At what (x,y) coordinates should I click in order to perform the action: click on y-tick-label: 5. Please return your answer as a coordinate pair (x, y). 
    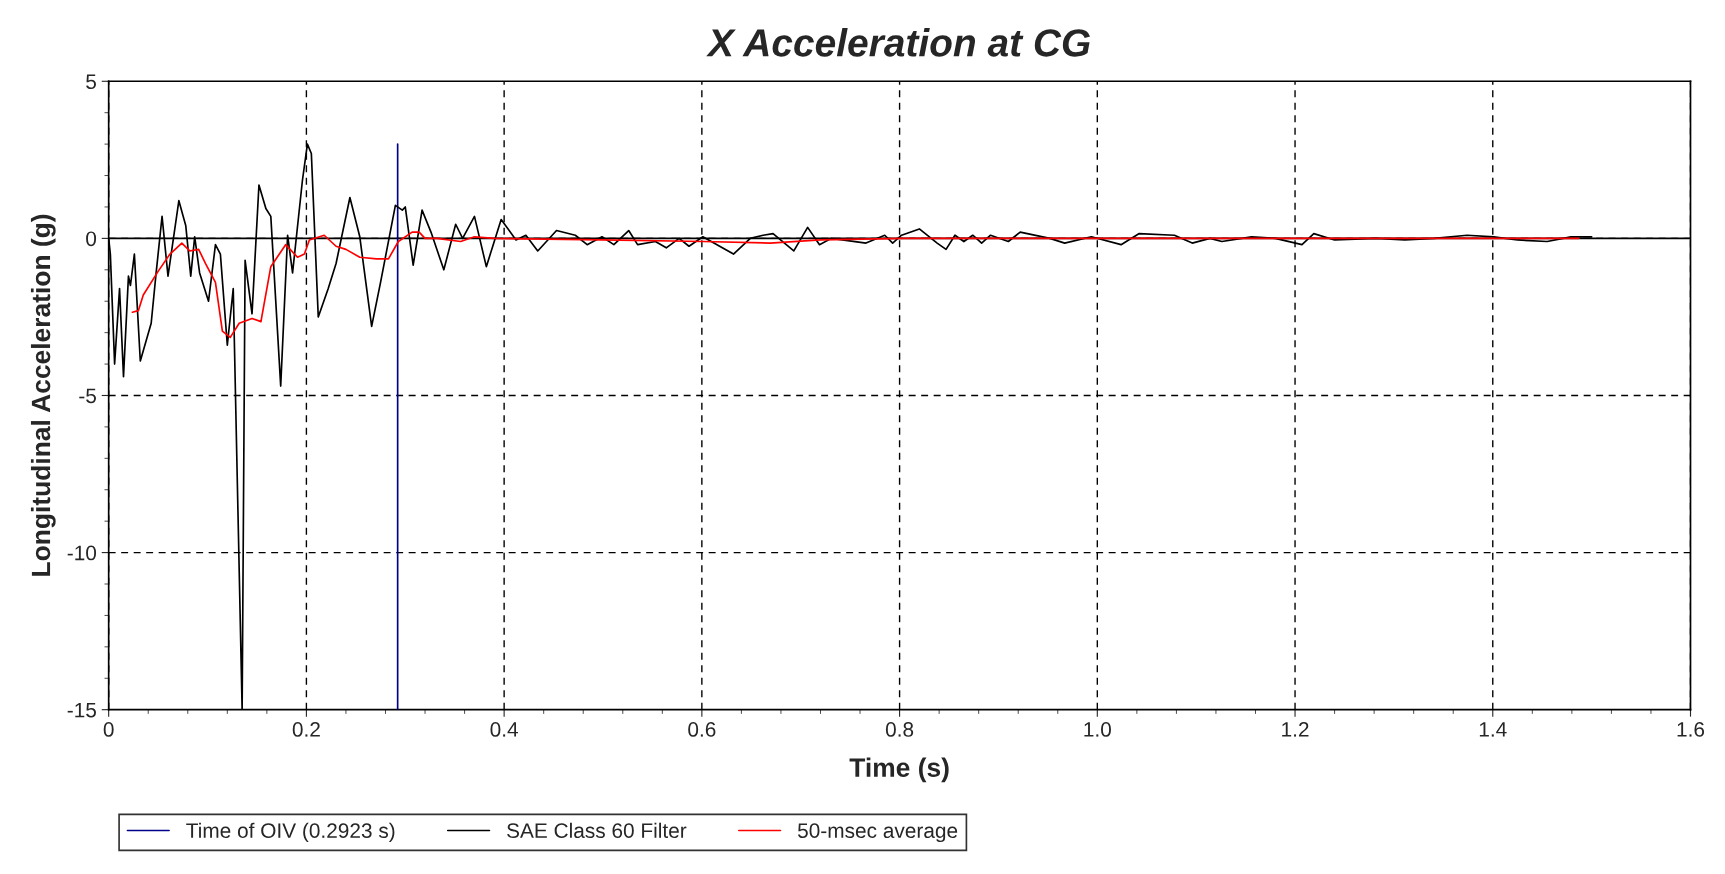
    Looking at the image, I should click on (91, 82).